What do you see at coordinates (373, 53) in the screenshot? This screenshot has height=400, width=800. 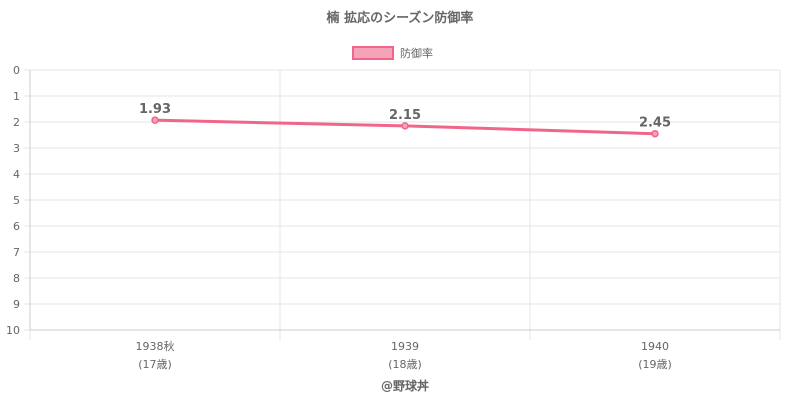 I see `legend-swatch` at bounding box center [373, 53].